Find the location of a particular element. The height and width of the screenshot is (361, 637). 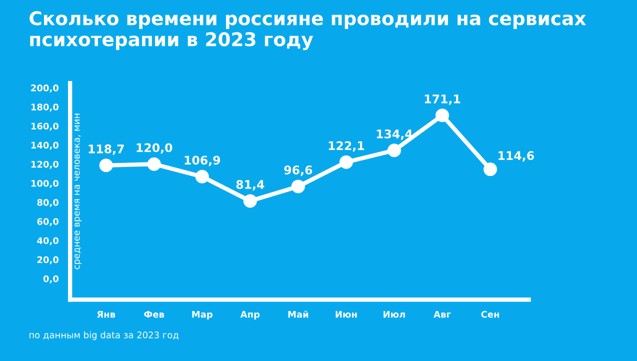

y-tick-label: 120,0 is located at coordinates (45, 164).